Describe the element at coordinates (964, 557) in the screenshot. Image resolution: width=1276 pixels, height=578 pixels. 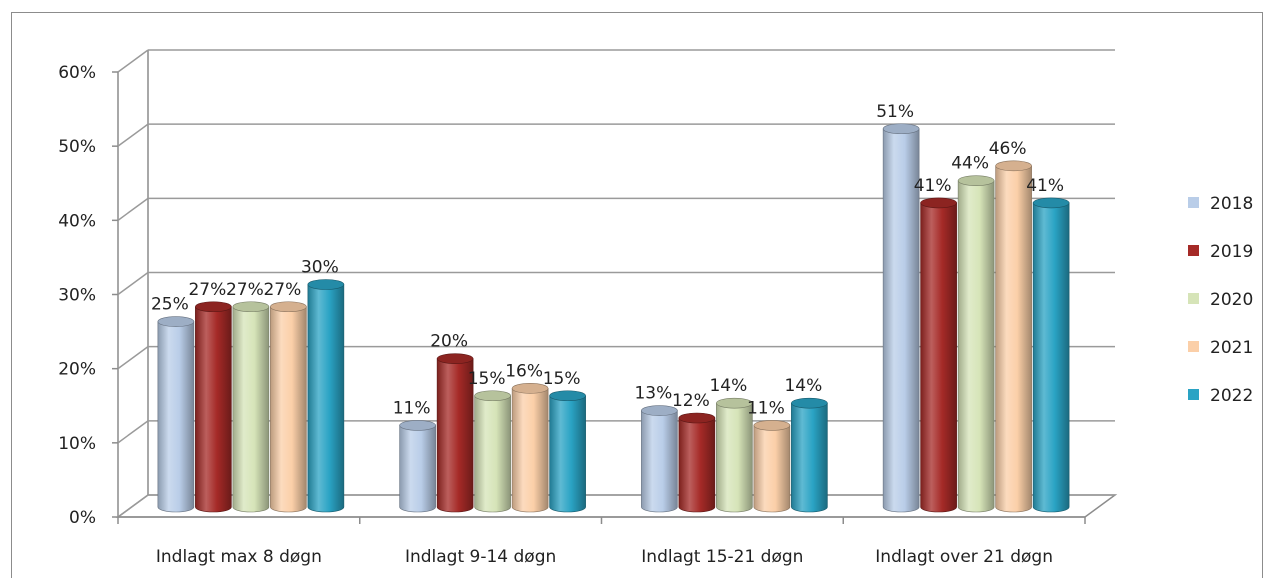
I see `x-category-label: Indlagt over 21 døgn` at that location.